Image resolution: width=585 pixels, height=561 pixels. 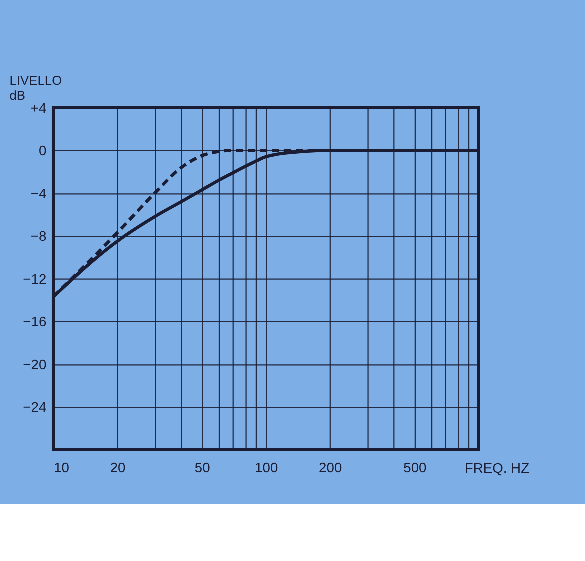 I want to click on y-tick-label: −12, so click(x=35, y=278).